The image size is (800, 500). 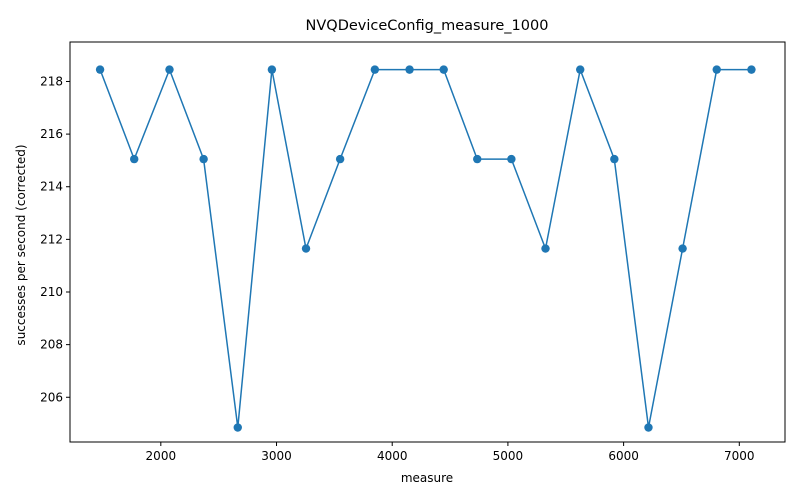 I want to click on x-tick-label: 7000, so click(x=739, y=456).